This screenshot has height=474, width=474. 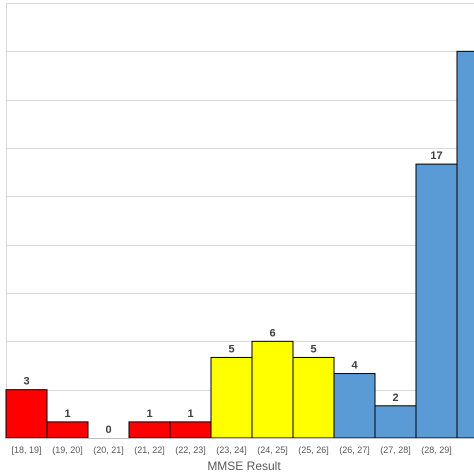 I want to click on x-tick-label-5: (22, 23], so click(x=190, y=450).